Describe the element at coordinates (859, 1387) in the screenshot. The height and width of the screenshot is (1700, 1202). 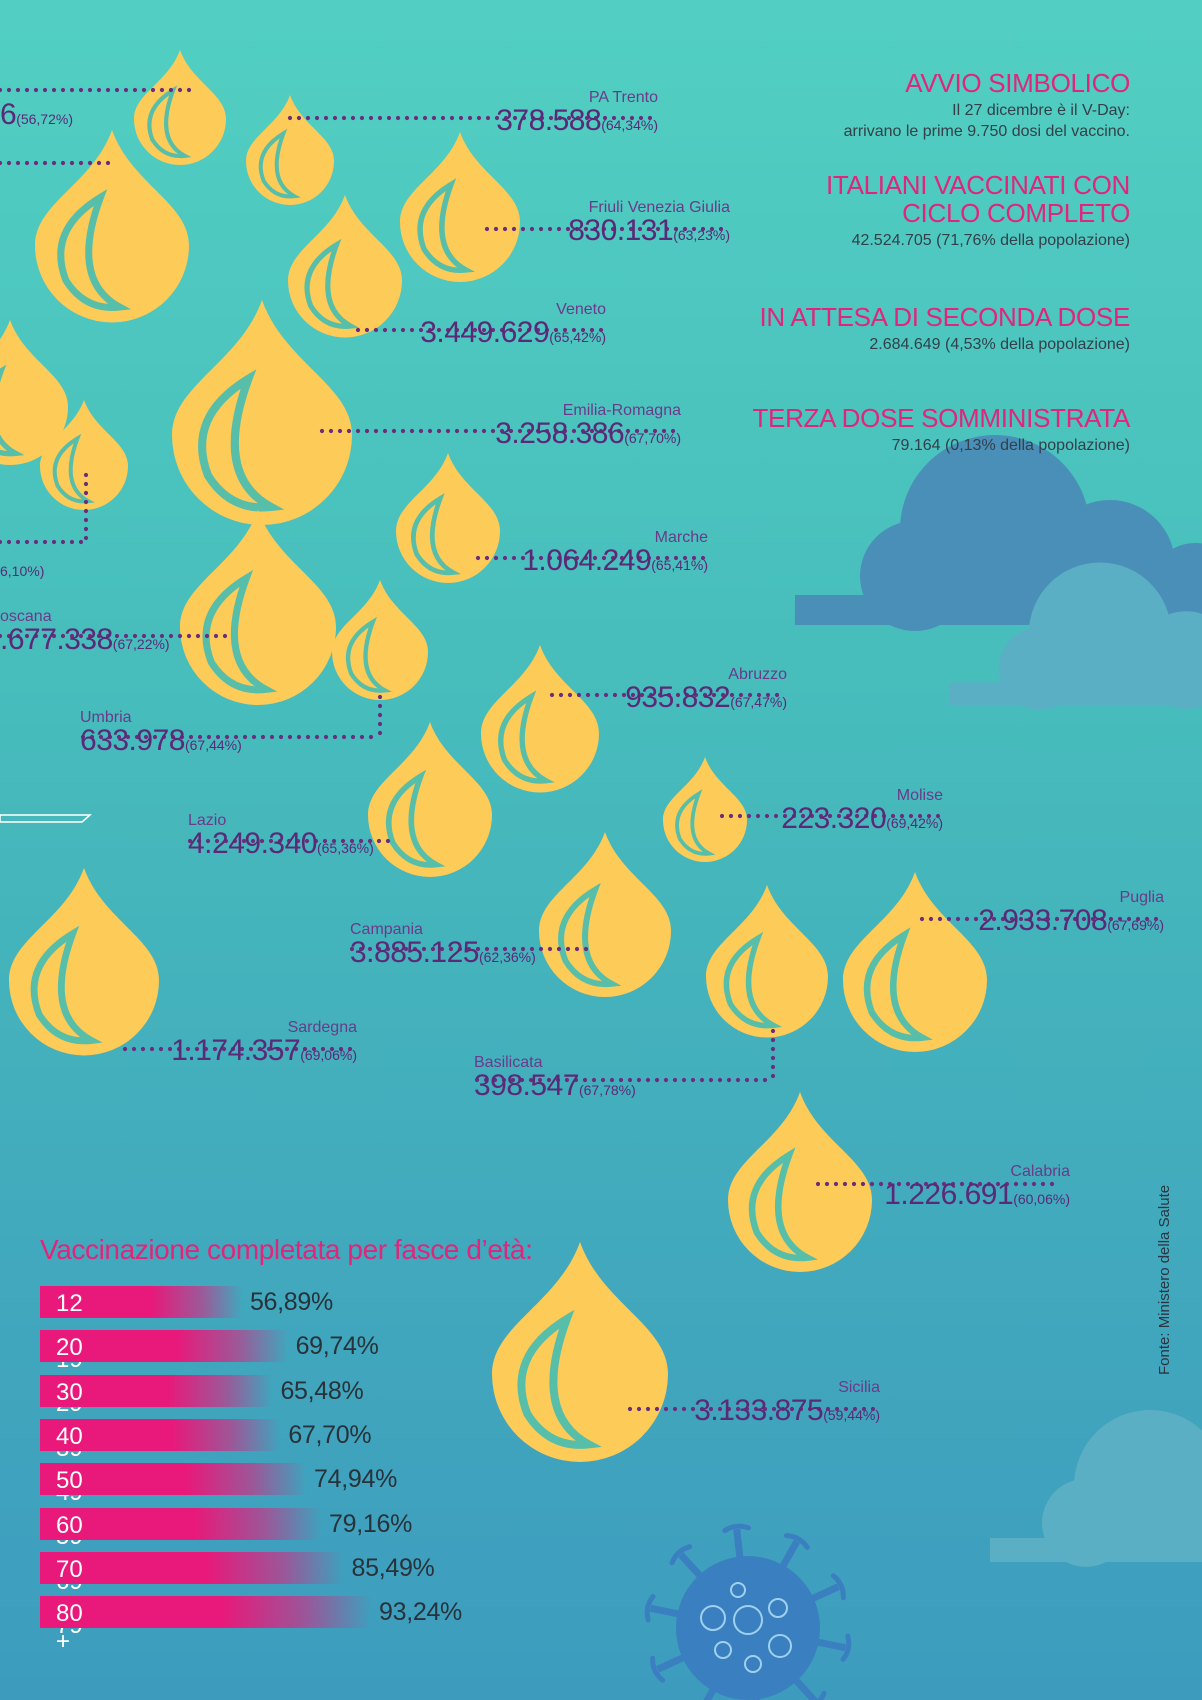
I see `region-name: Sicilia` at that location.